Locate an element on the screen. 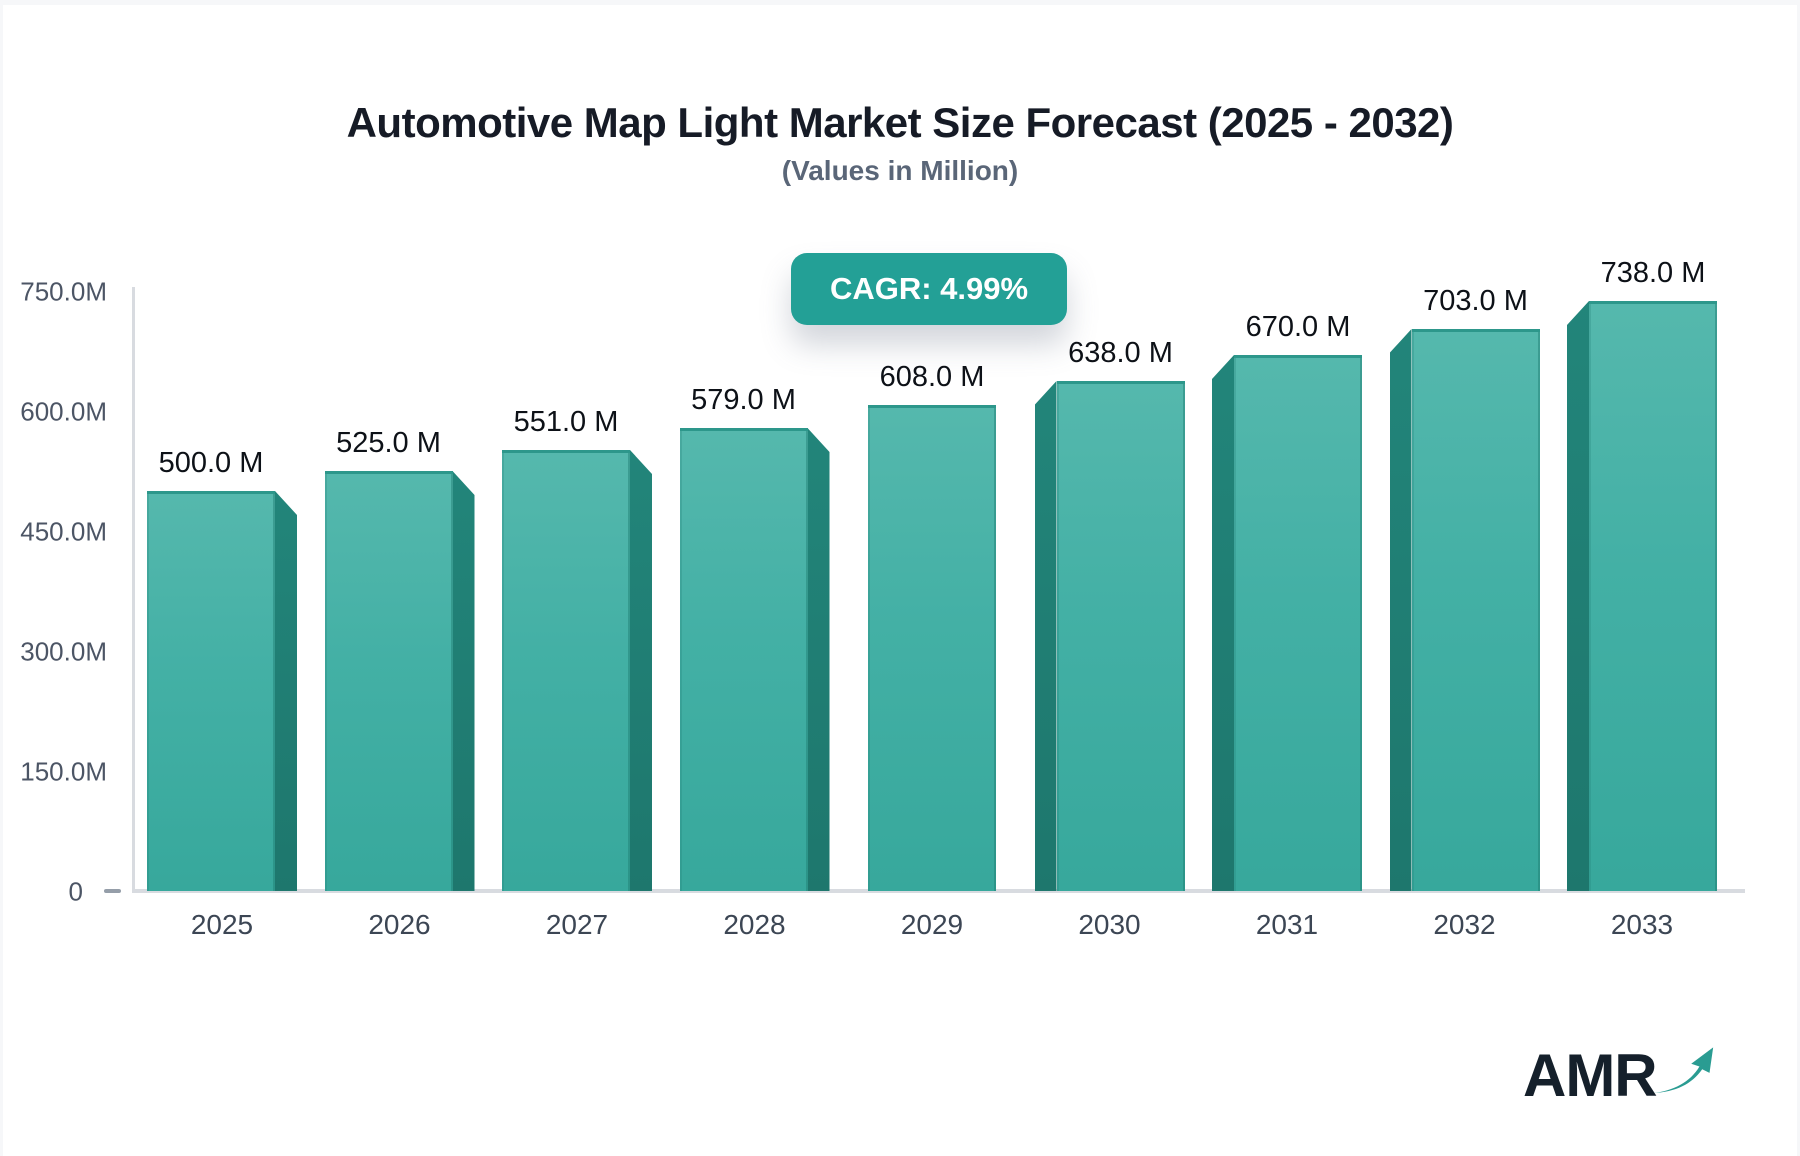 Image resolution: width=1800 pixels, height=1156 pixels. bar-2026-side-face is located at coordinates (463, 681).